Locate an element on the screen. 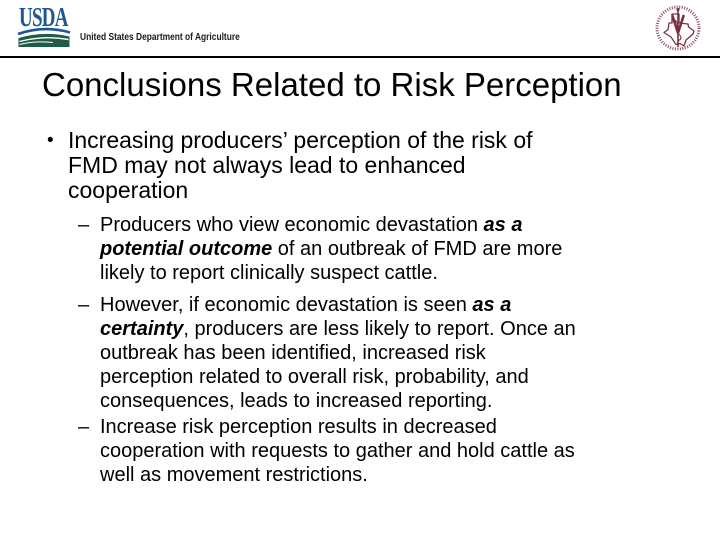 Image resolution: width=720 pixels, height=540 pixels. usda-logo-swoosh-icon is located at coordinates (44, 37).